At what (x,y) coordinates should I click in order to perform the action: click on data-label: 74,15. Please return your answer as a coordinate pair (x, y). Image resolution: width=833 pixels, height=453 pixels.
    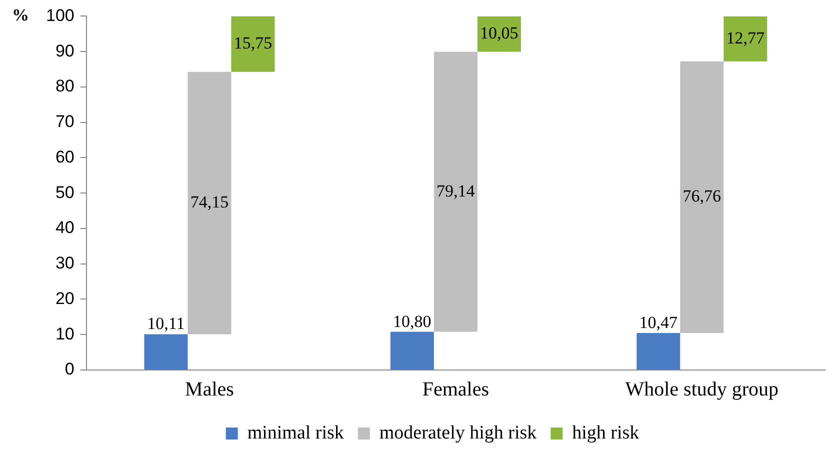
    Looking at the image, I should click on (209, 202).